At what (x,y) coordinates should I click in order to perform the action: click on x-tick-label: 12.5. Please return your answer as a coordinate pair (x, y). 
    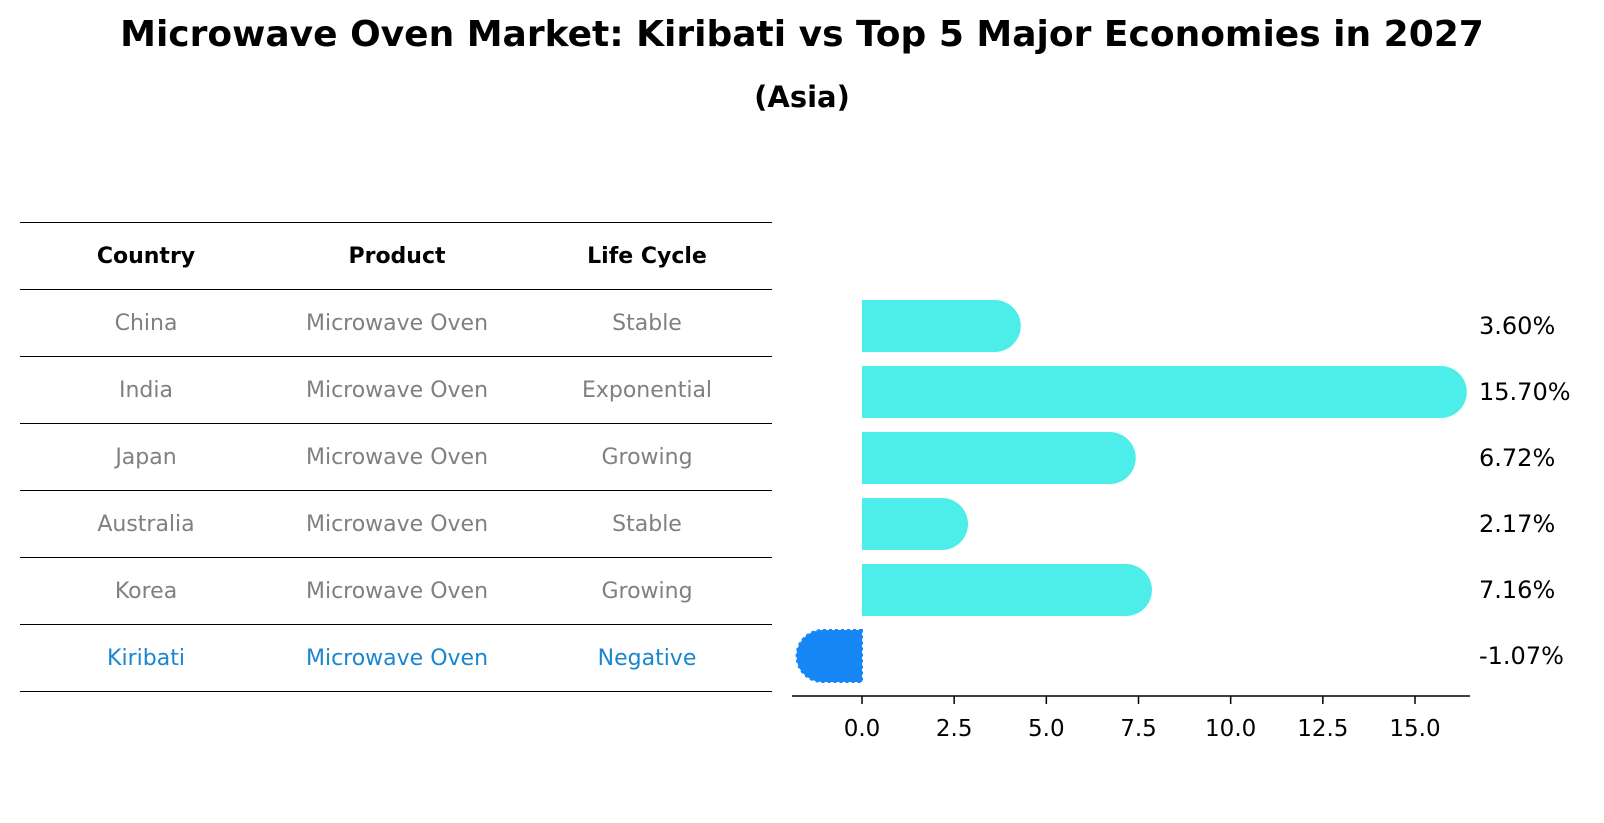
    Looking at the image, I should click on (1322, 729).